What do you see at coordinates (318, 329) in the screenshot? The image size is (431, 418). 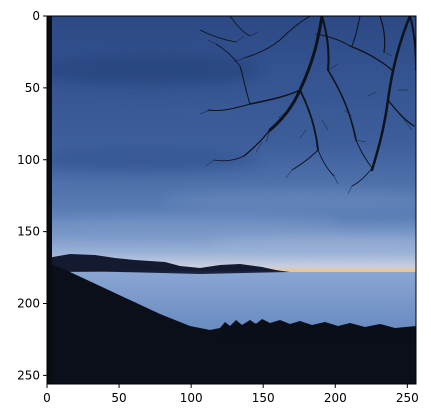 I see `tree-line` at bounding box center [318, 329].